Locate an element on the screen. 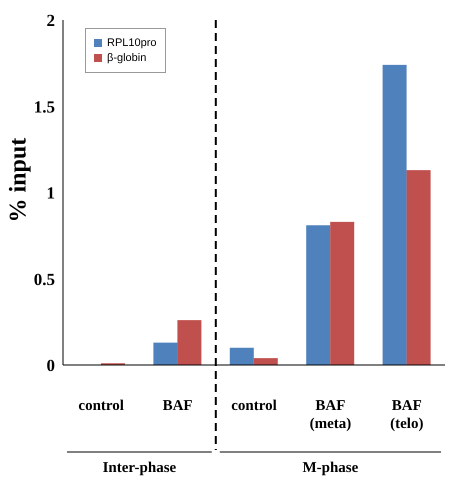 The image size is (457, 490). text: Inter-phase is located at coordinates (139, 468).